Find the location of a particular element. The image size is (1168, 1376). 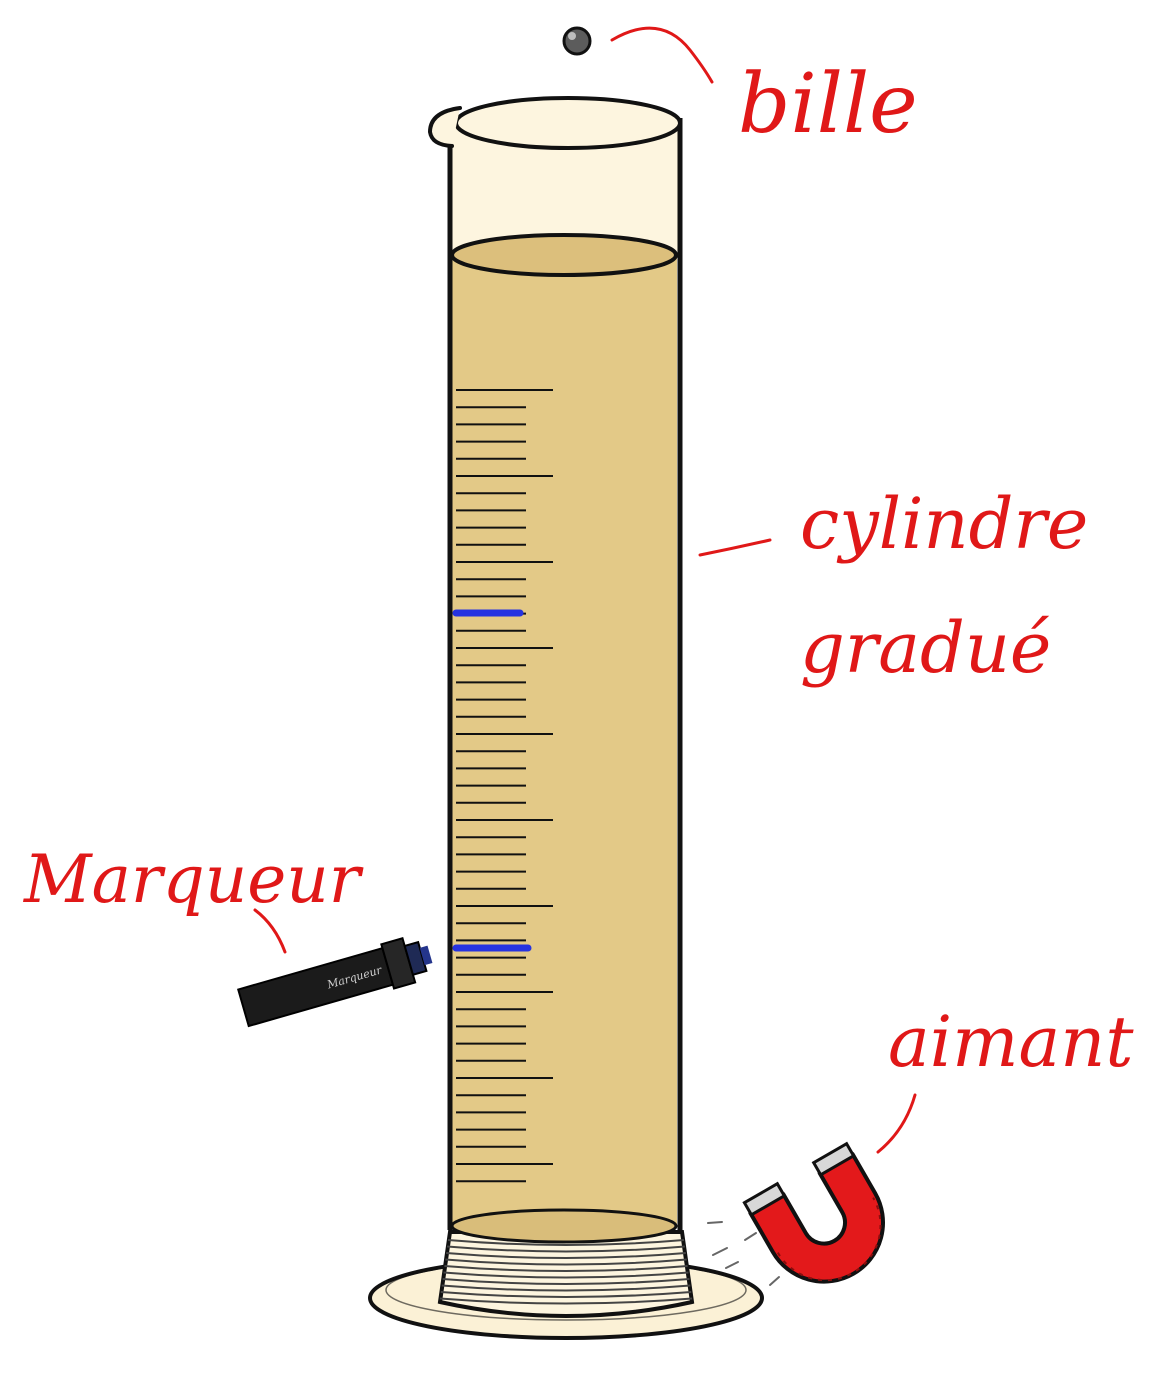

marker-leader-line is located at coordinates (270, 931).